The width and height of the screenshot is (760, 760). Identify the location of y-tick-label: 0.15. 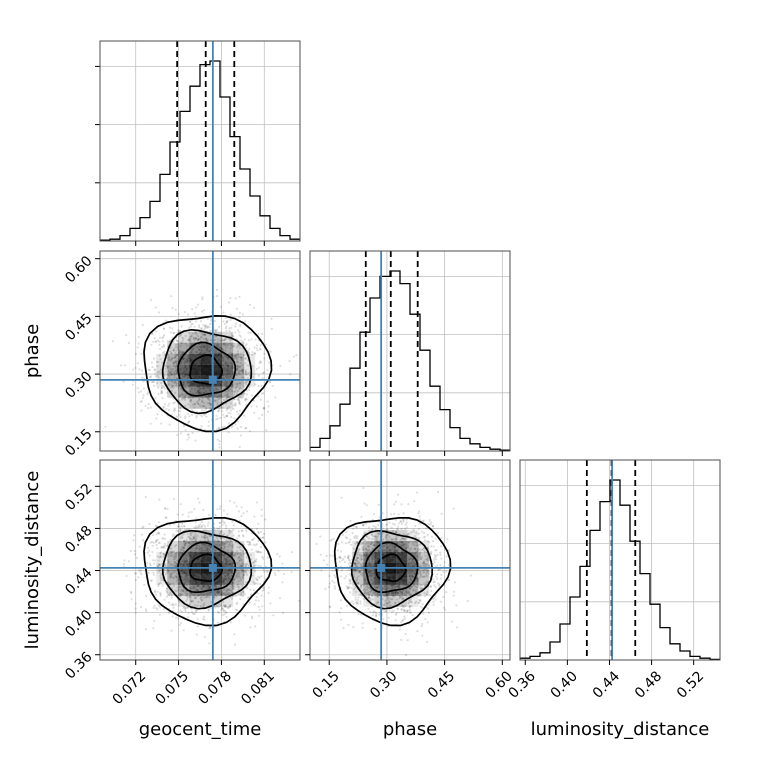
(78, 442).